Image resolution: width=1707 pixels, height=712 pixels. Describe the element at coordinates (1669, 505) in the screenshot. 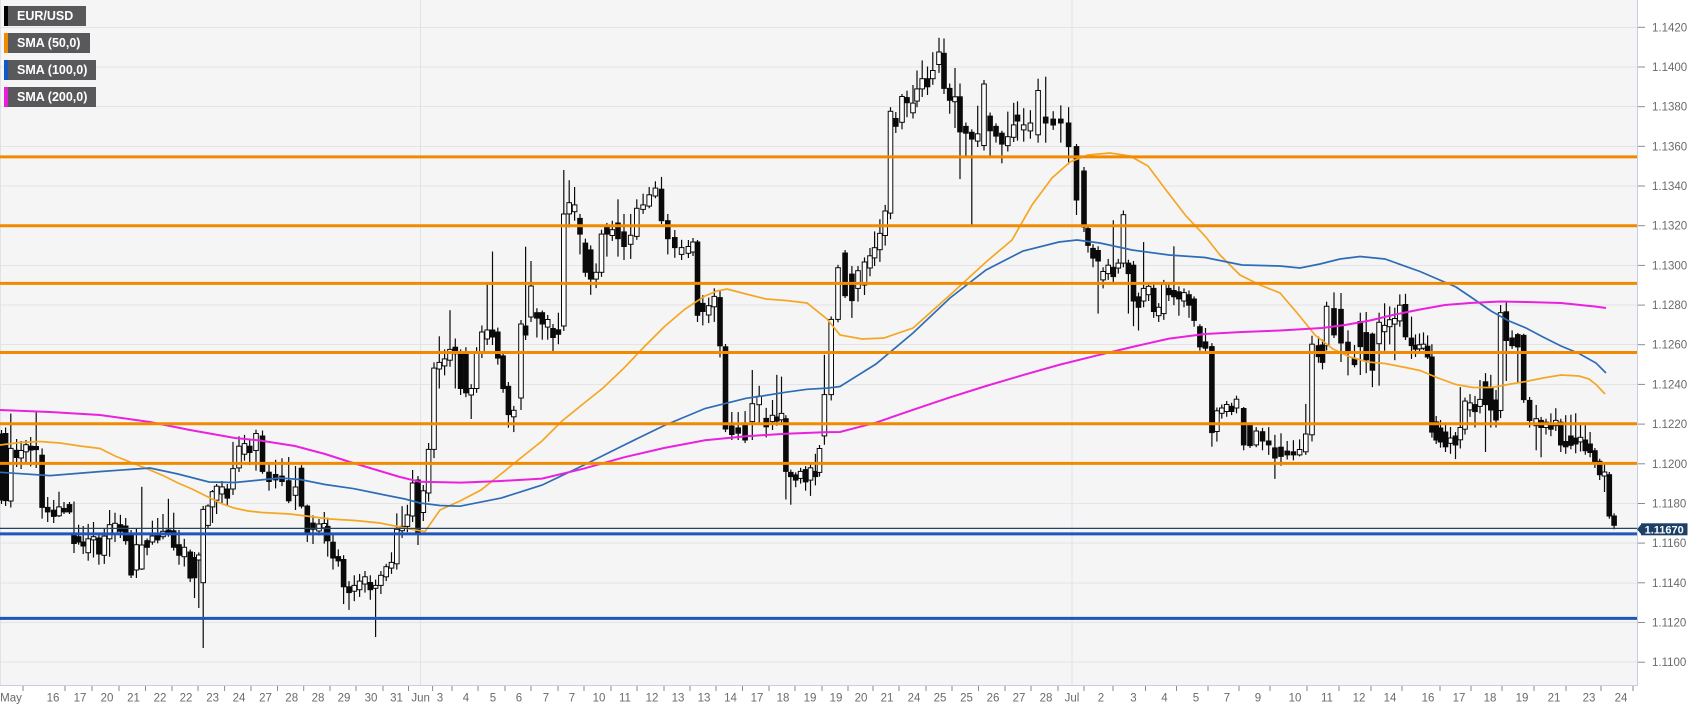

I see `svg-text: 1.1180` at that location.